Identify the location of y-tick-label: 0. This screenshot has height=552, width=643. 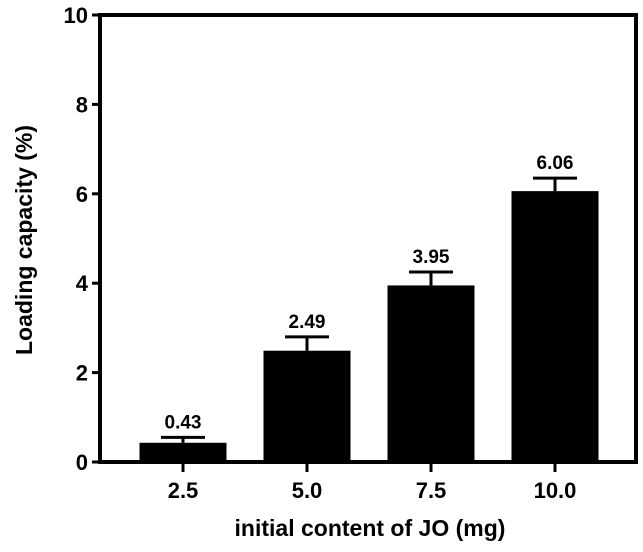
(82, 462).